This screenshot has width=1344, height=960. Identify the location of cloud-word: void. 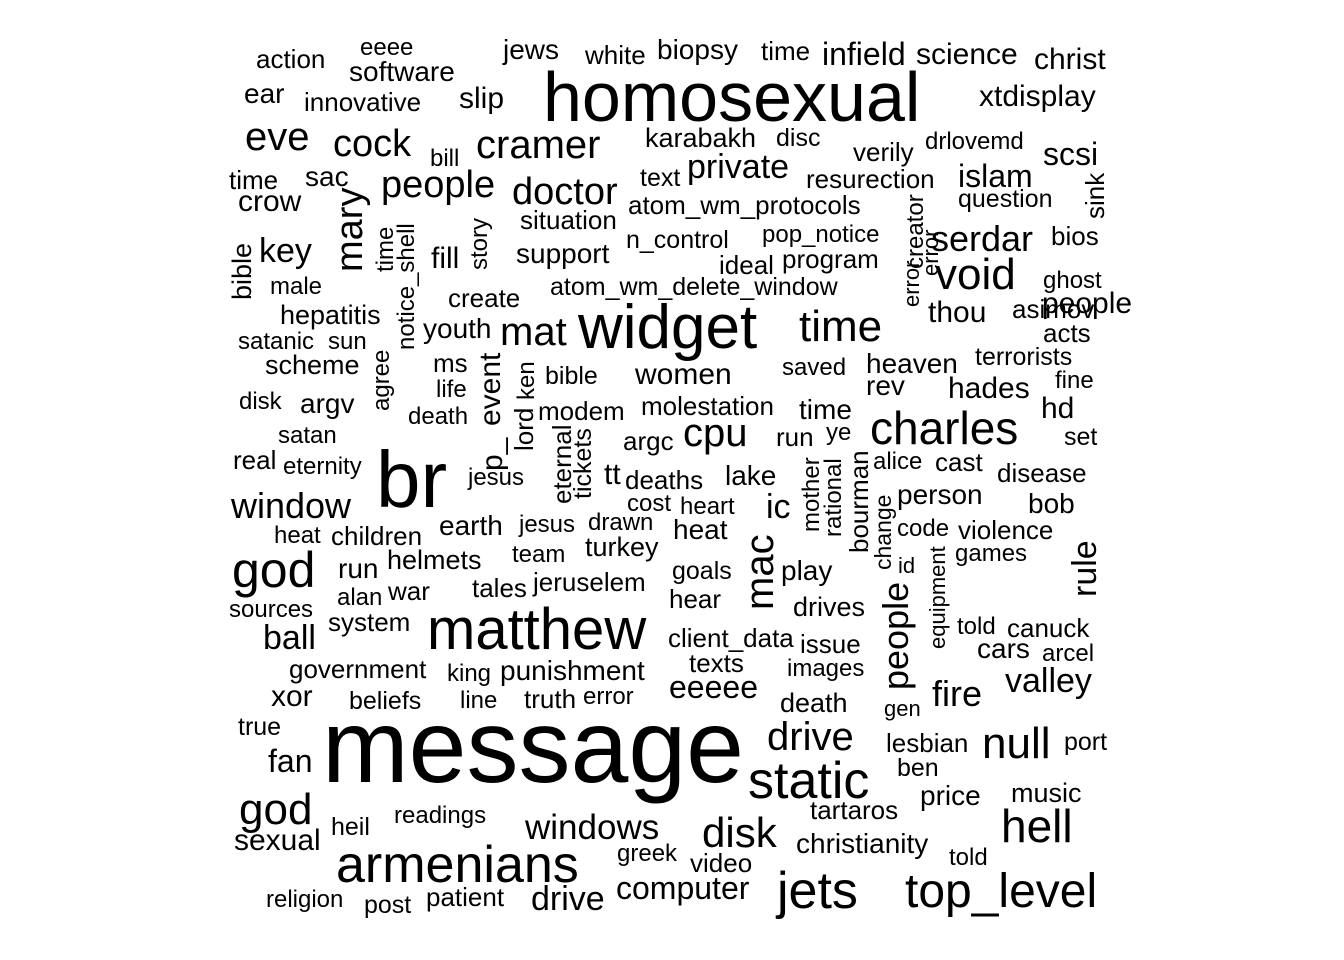
(975, 274).